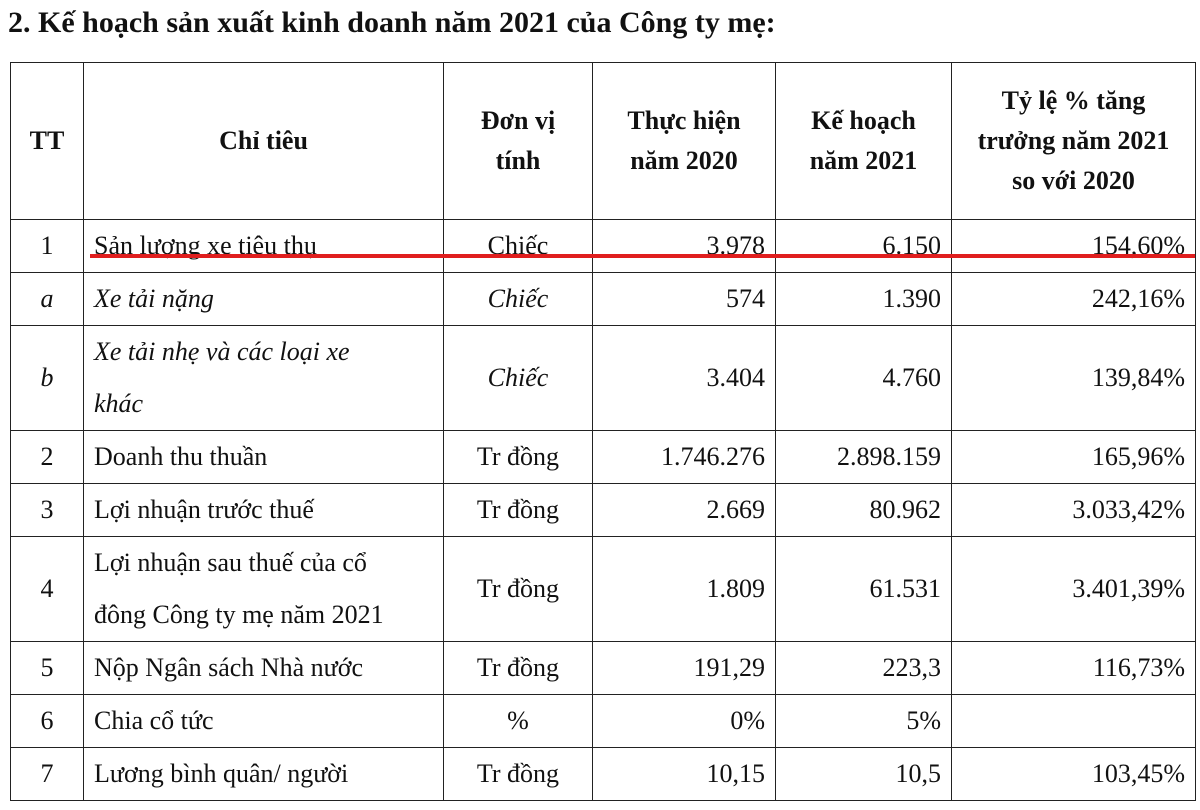  What do you see at coordinates (684, 510) in the screenshot?
I see `table-cell: 2.669` at bounding box center [684, 510].